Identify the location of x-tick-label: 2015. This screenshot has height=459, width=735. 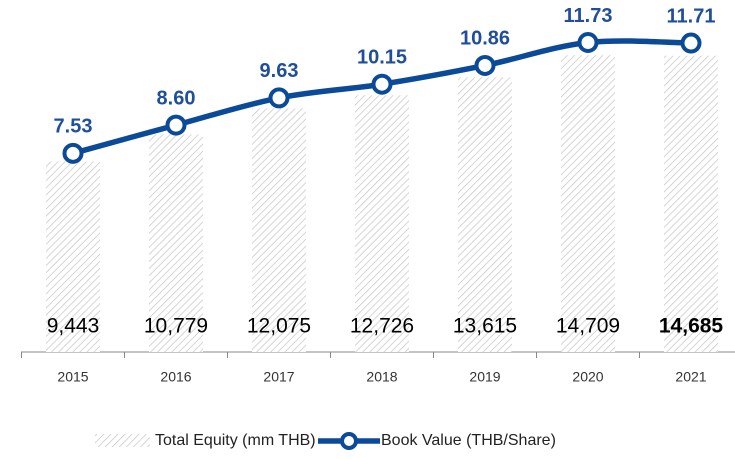
(72, 377).